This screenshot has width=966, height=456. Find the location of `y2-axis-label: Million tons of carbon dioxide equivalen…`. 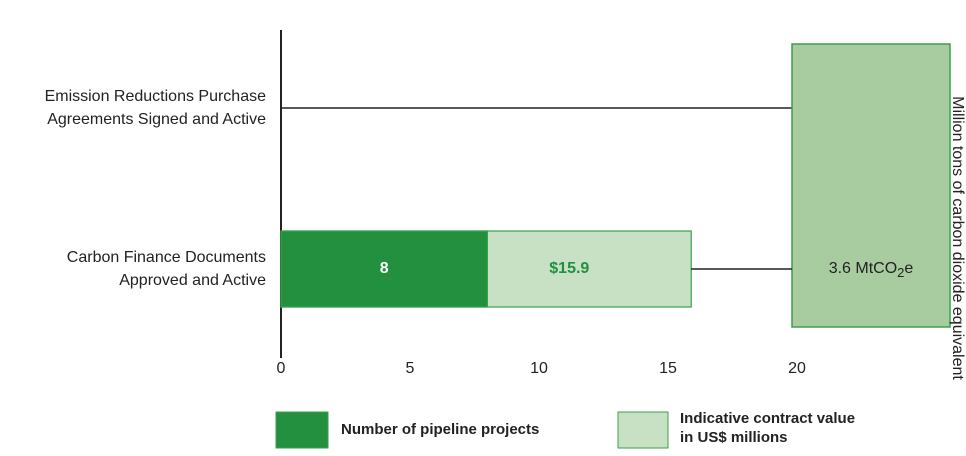

y2-axis-label: Million tons of carbon dioxide equivalen… is located at coordinates (957, 238).